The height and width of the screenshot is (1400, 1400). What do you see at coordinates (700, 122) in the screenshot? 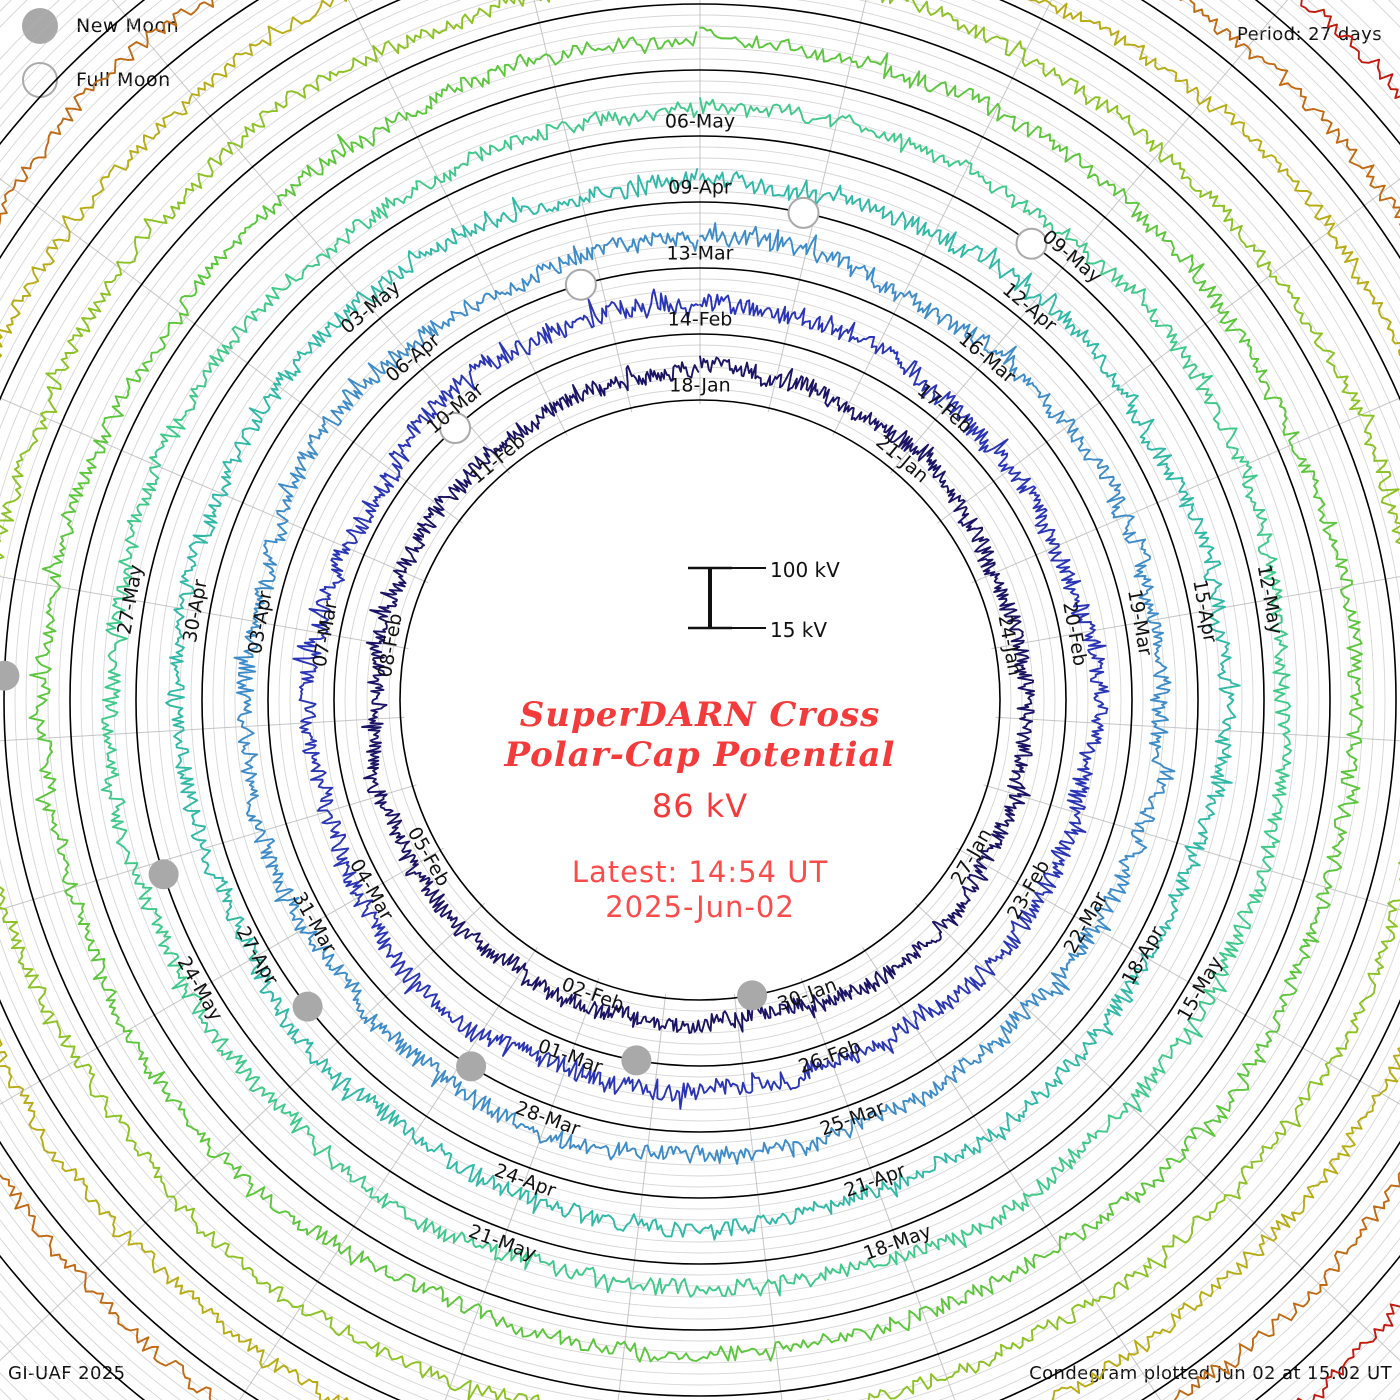
I see `ring-date-label: 06-May` at bounding box center [700, 122].